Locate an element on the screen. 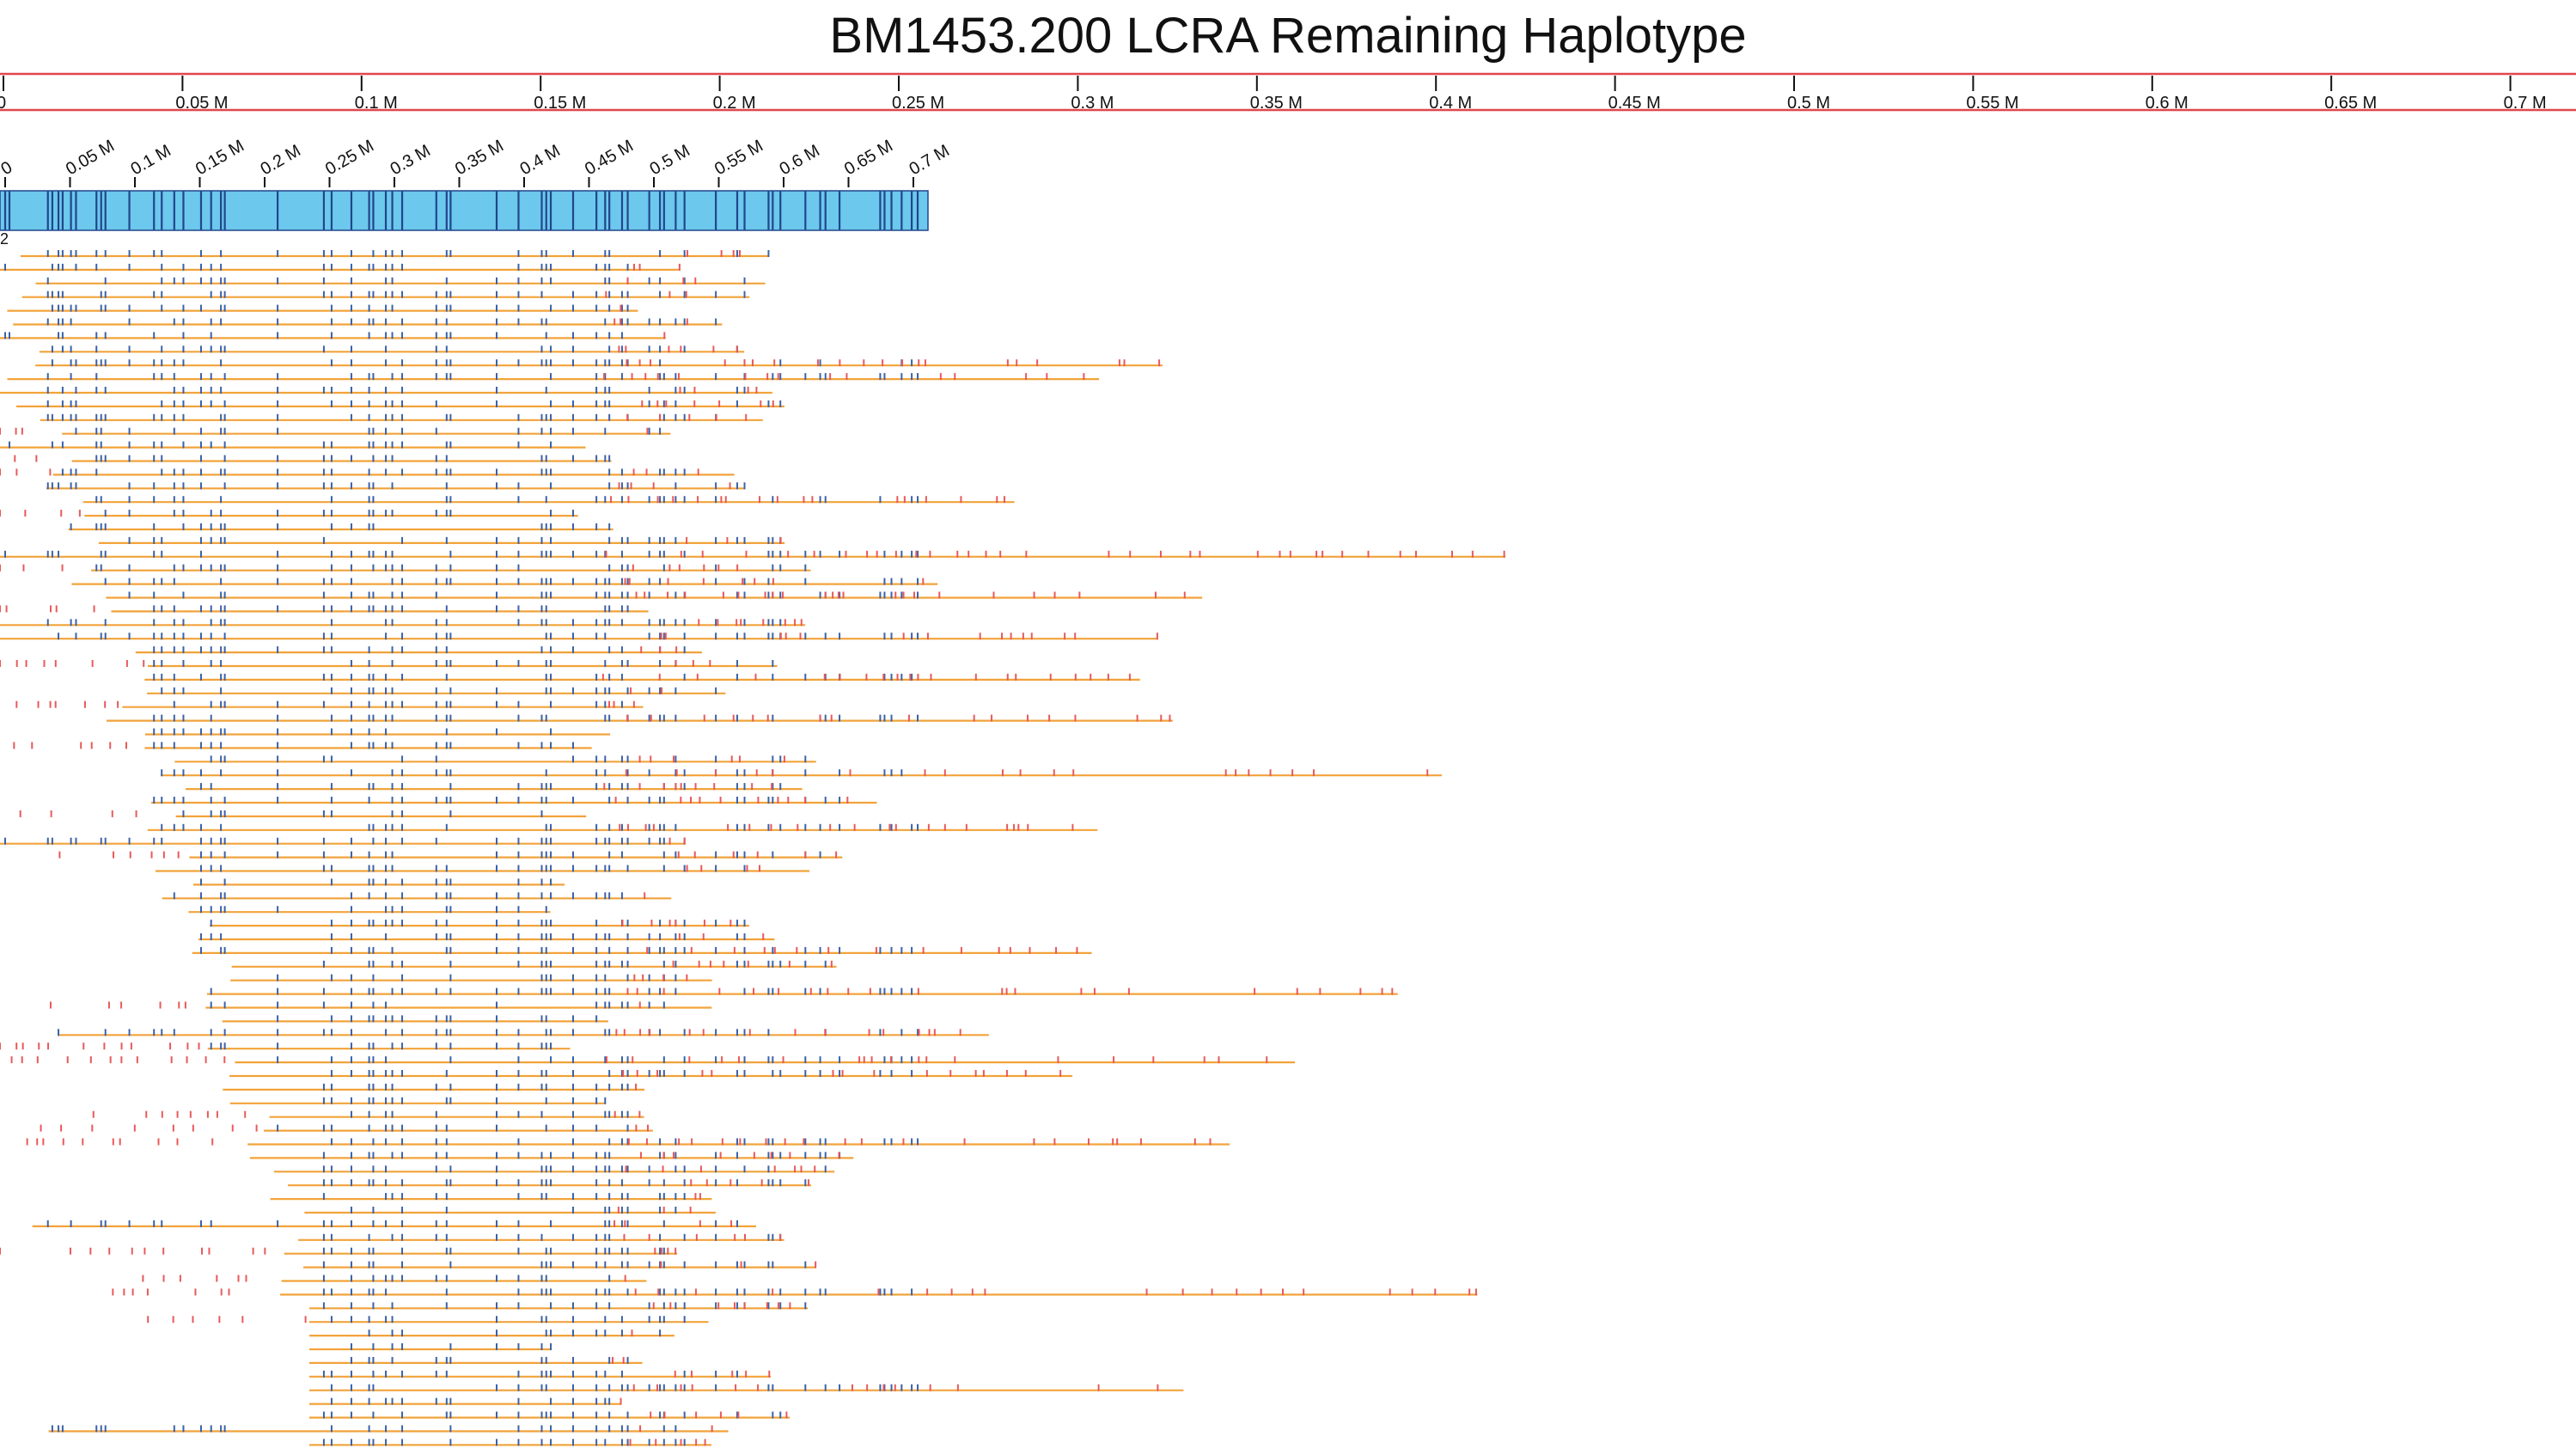 This screenshot has width=2576, height=1449. top-ruler-label: 0.65 M is located at coordinates (2350, 103).